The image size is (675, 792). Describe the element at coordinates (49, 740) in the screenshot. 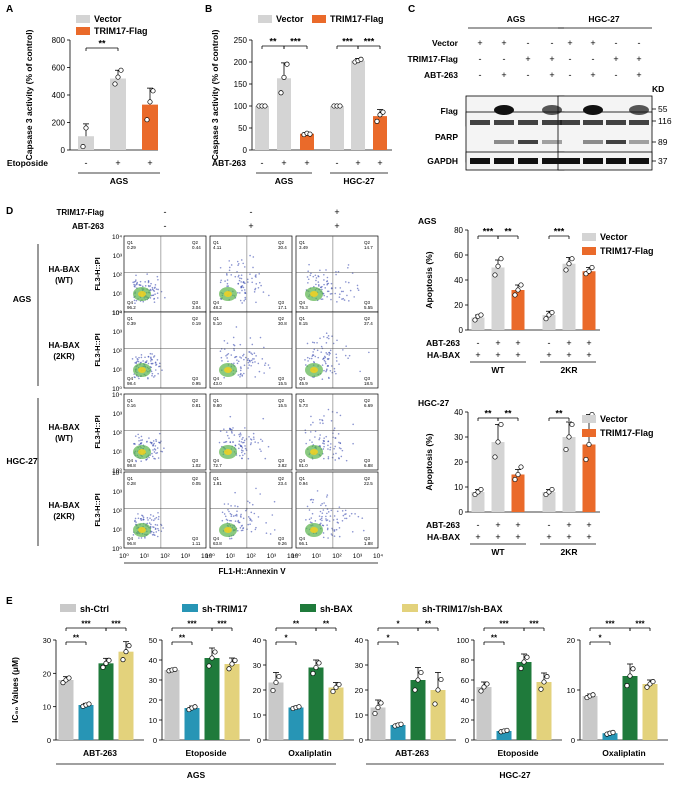

I see `y-tick-label: 0` at that location.